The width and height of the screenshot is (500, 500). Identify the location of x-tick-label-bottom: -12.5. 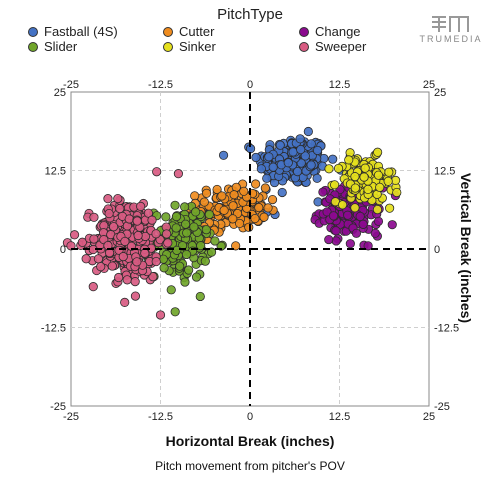
(160, 417).